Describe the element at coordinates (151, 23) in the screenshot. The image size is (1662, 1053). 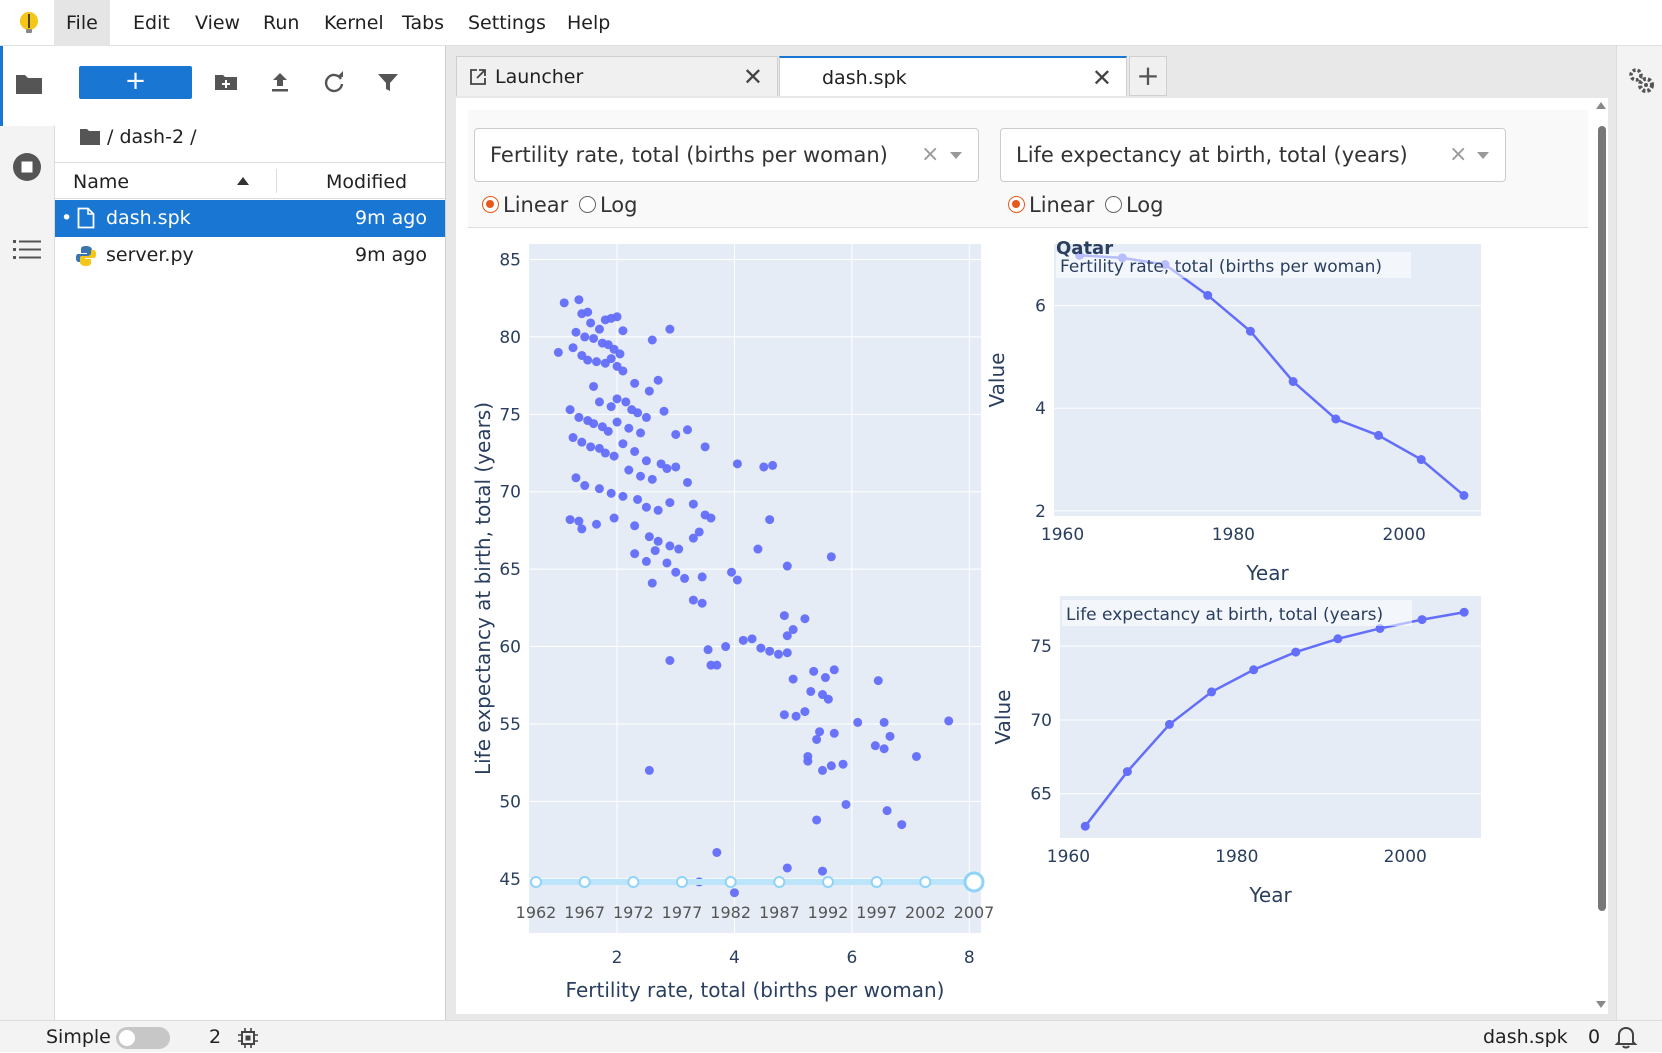
I see `menu-edit: Edit` at that location.